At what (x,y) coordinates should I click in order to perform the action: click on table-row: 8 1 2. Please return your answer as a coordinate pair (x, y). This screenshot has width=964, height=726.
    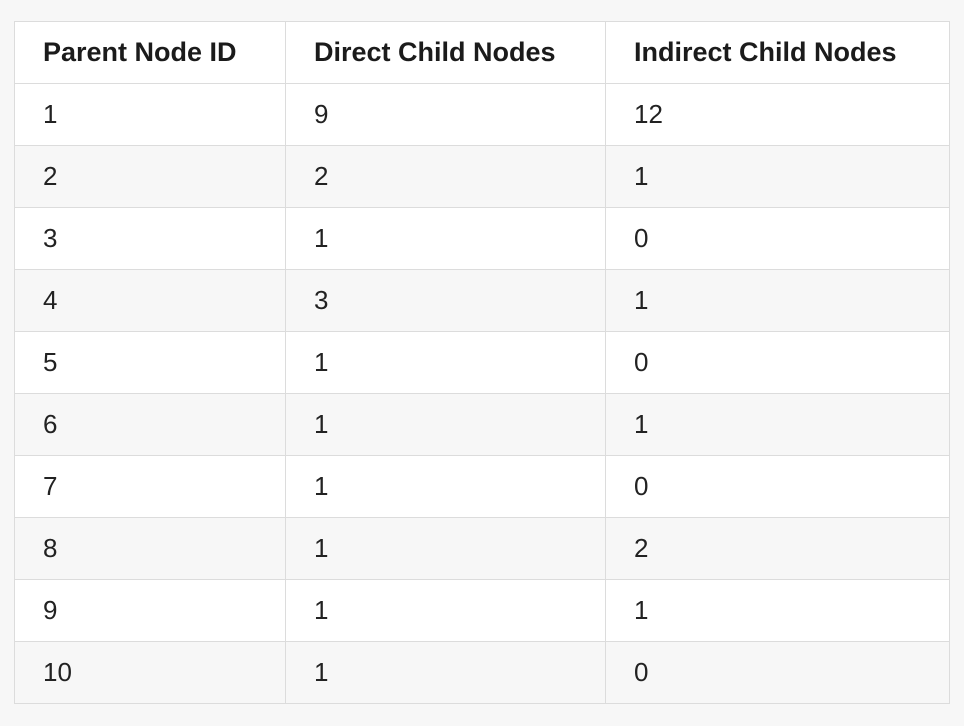
    Looking at the image, I should click on (482, 548).